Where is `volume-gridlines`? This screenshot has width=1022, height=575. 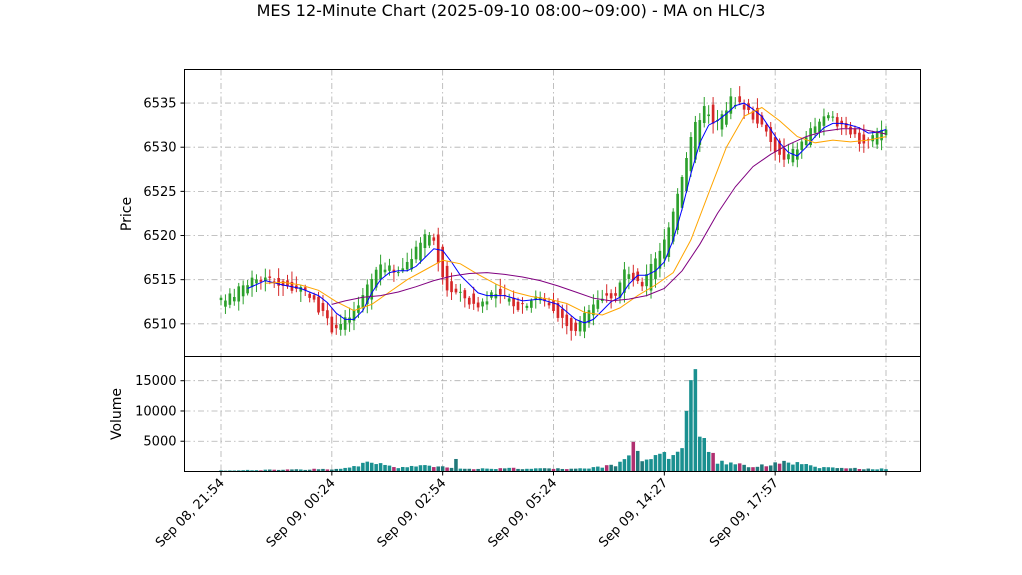
volume-gridlines is located at coordinates (552, 414).